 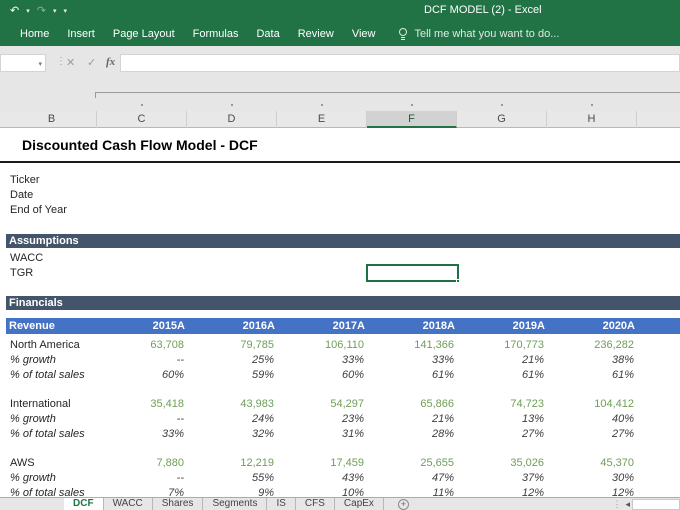 What do you see at coordinates (81, 34) in the screenshot?
I see `ribbon-tab-insert: Insert` at bounding box center [81, 34].